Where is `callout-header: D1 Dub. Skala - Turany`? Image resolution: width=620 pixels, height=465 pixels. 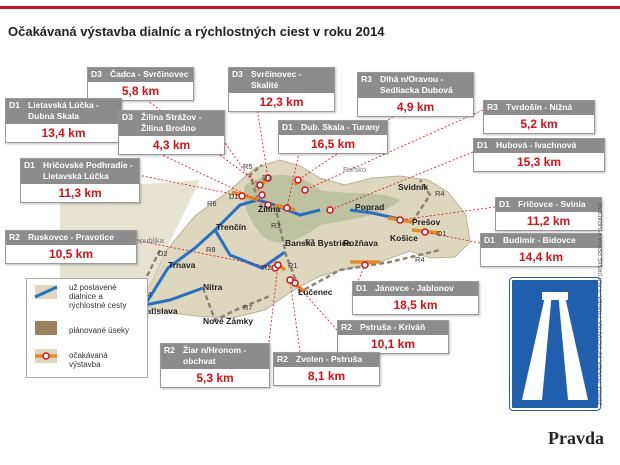
callout-header: D1 Dub. Skala - Turany is located at coordinates (333, 128).